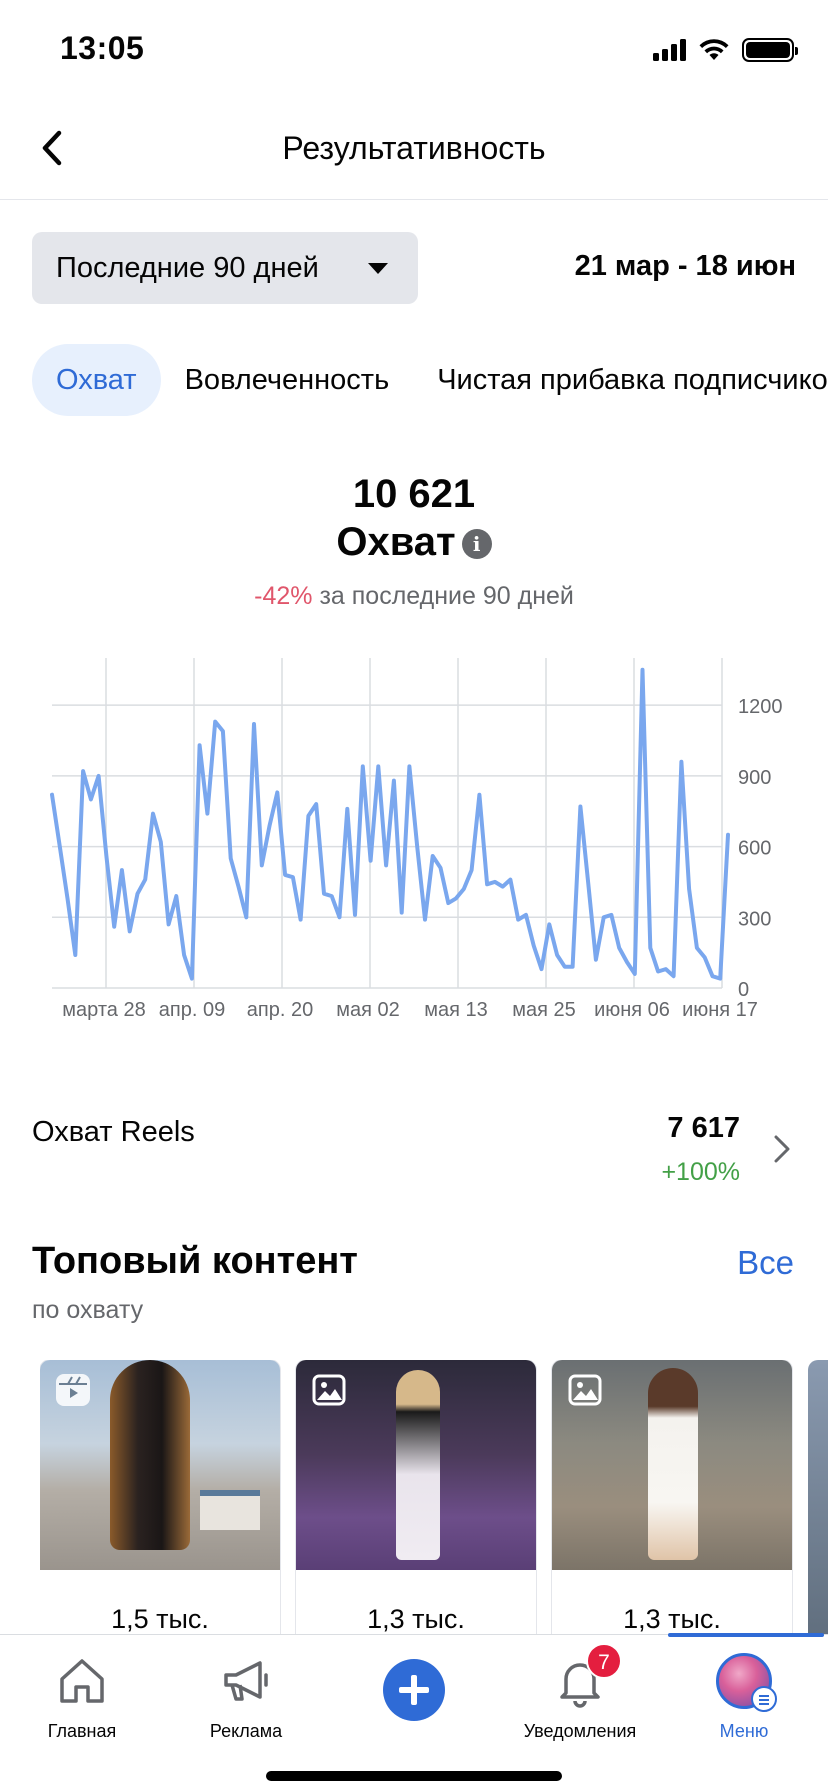 The image size is (828, 1792). What do you see at coordinates (195, 1261) in the screenshot?
I see `top-content-title: Топовый контент` at bounding box center [195, 1261].